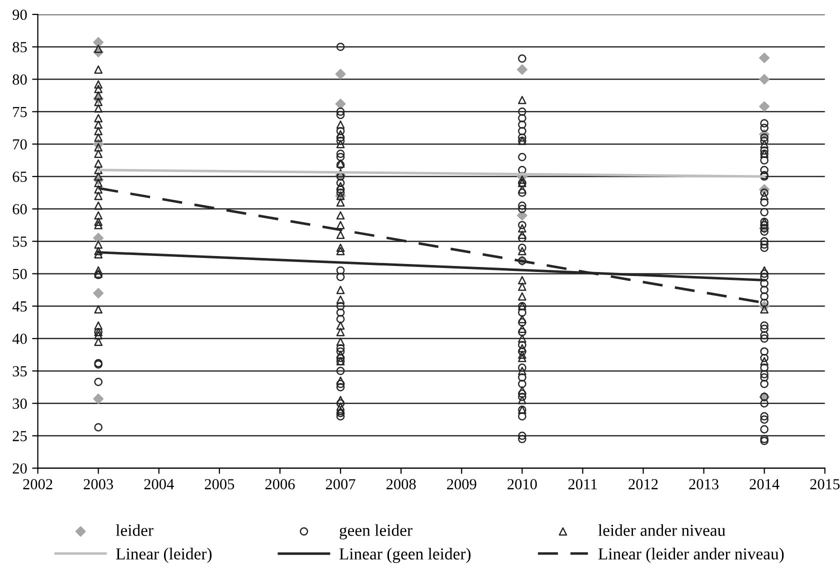 This screenshot has width=840, height=578. What do you see at coordinates (19, 47) in the screenshot?
I see `y-tick-label: 85` at bounding box center [19, 47].